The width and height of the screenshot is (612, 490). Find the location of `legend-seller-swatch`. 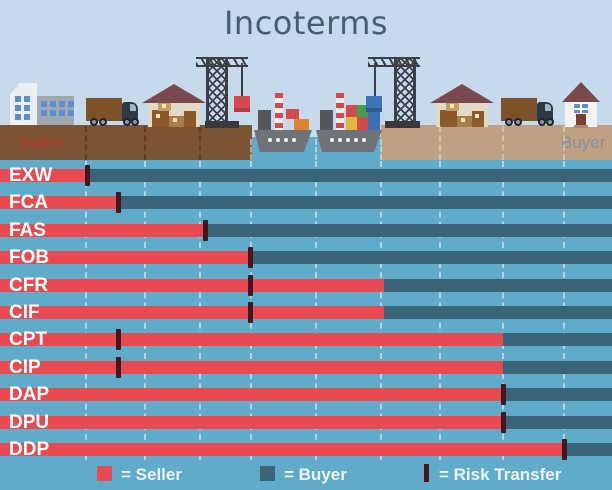

legend-seller-swatch is located at coordinates (104, 473).